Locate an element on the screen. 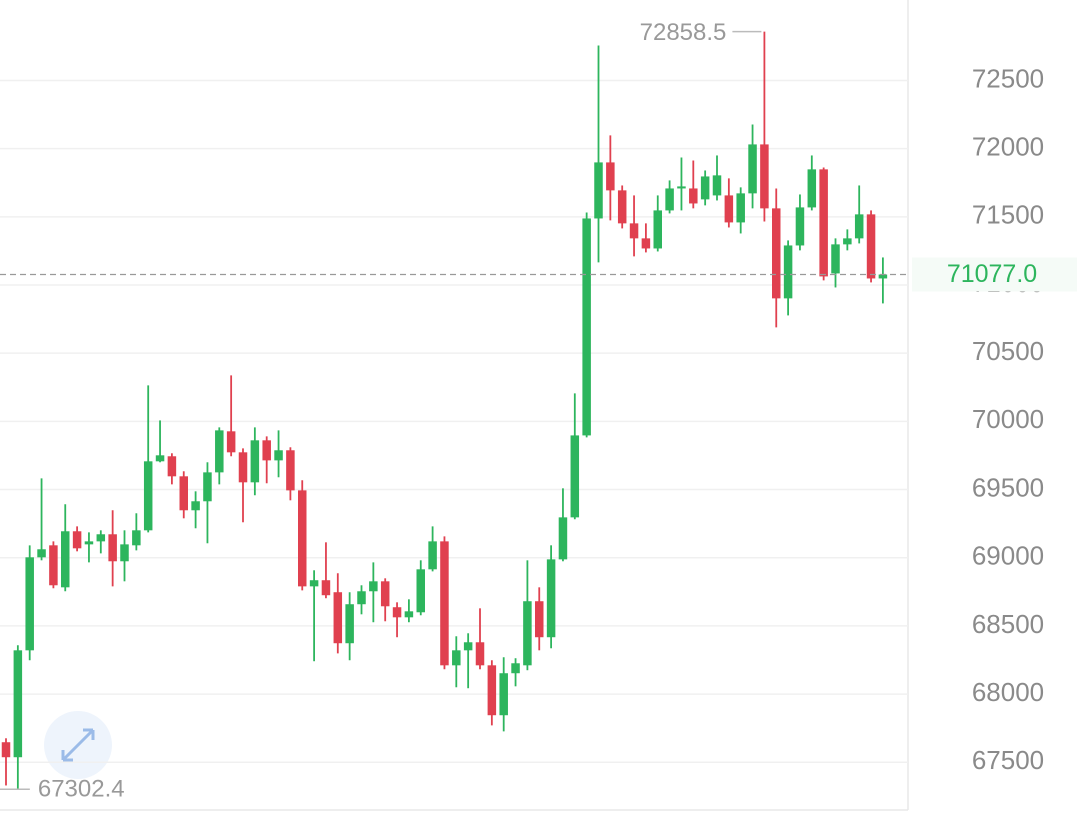  current-price-label: 71077.0 is located at coordinates (992, 274).